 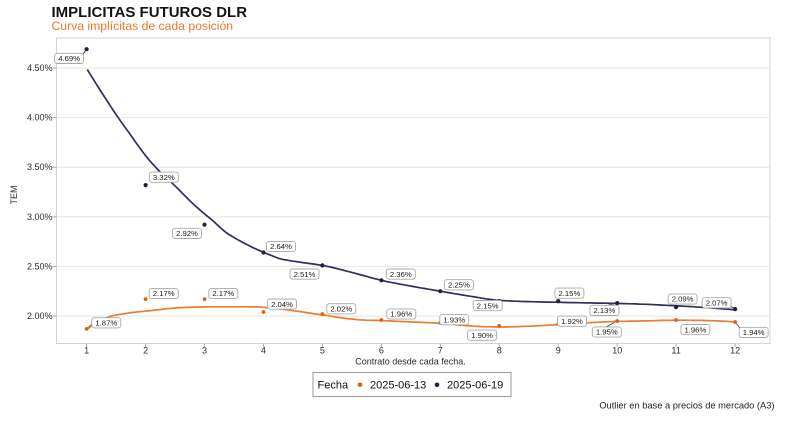 What do you see at coordinates (617, 351) in the screenshot?
I see `svg-text: 10` at bounding box center [617, 351].